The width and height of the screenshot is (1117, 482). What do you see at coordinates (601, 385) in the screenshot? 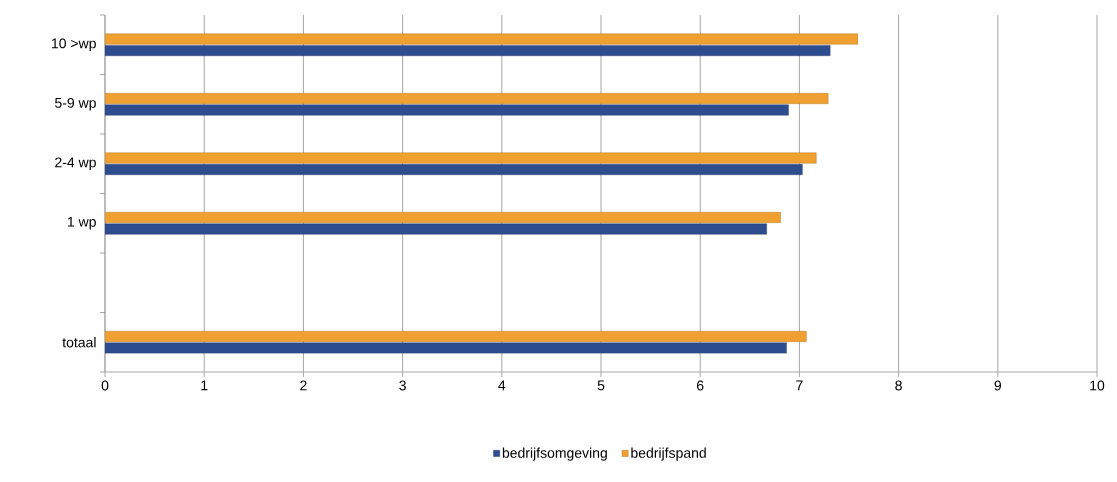
I see `x-tick-label: 5` at bounding box center [601, 385].